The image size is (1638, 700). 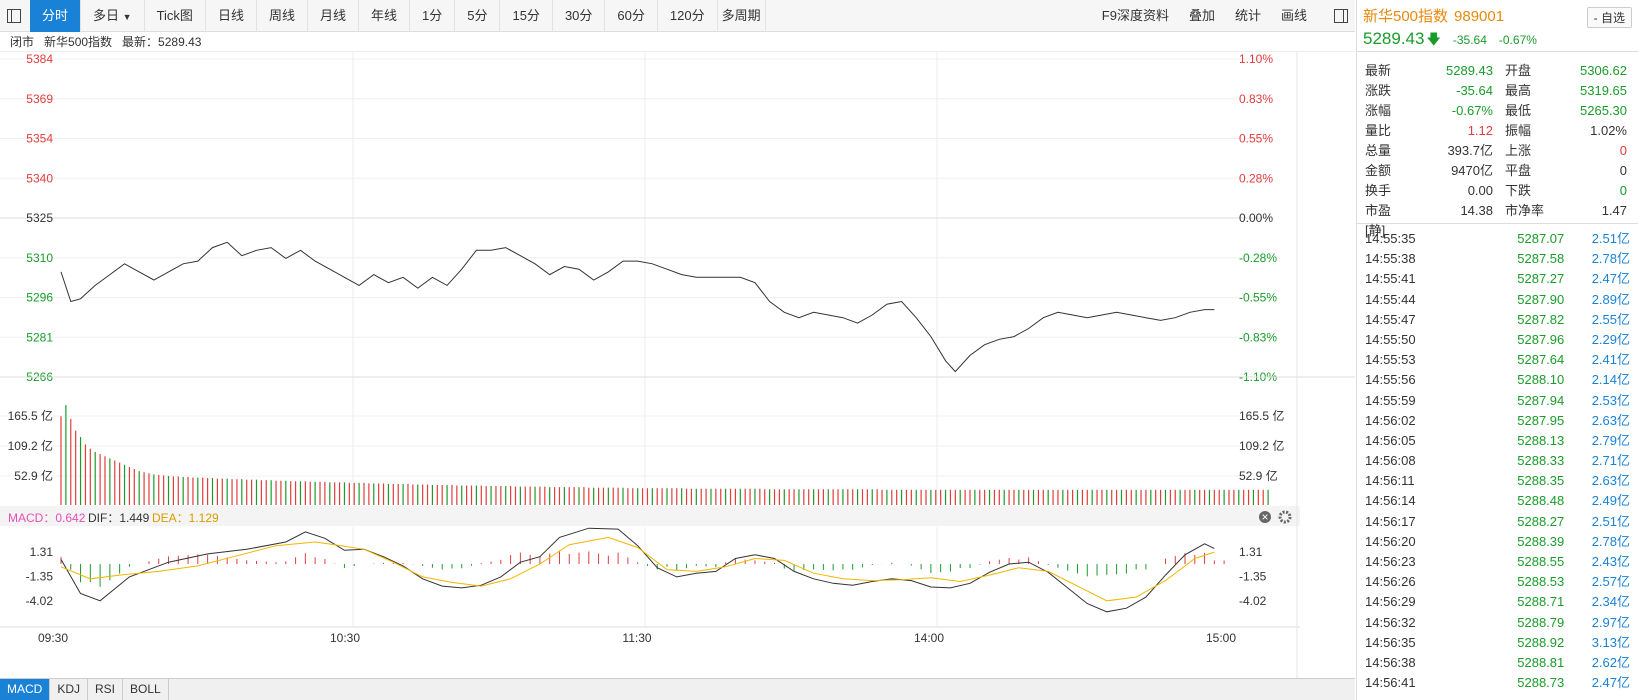 I want to click on quote-price-line: 5289.43 🡇 -35.64 -0.67%, so click(x=1500, y=41).